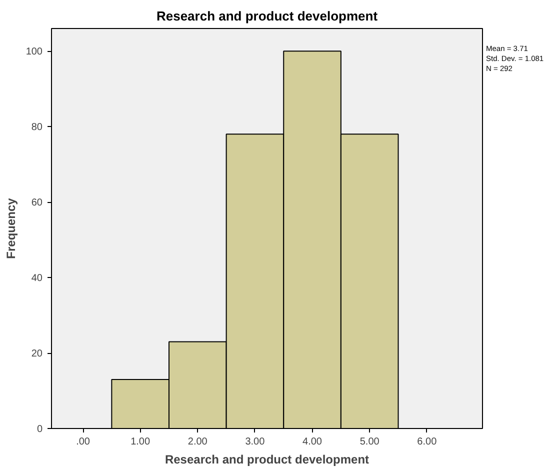 This screenshot has height=473, width=548. Describe the element at coordinates (427, 442) in the screenshot. I see `x-tick-label: 6.00` at that location.